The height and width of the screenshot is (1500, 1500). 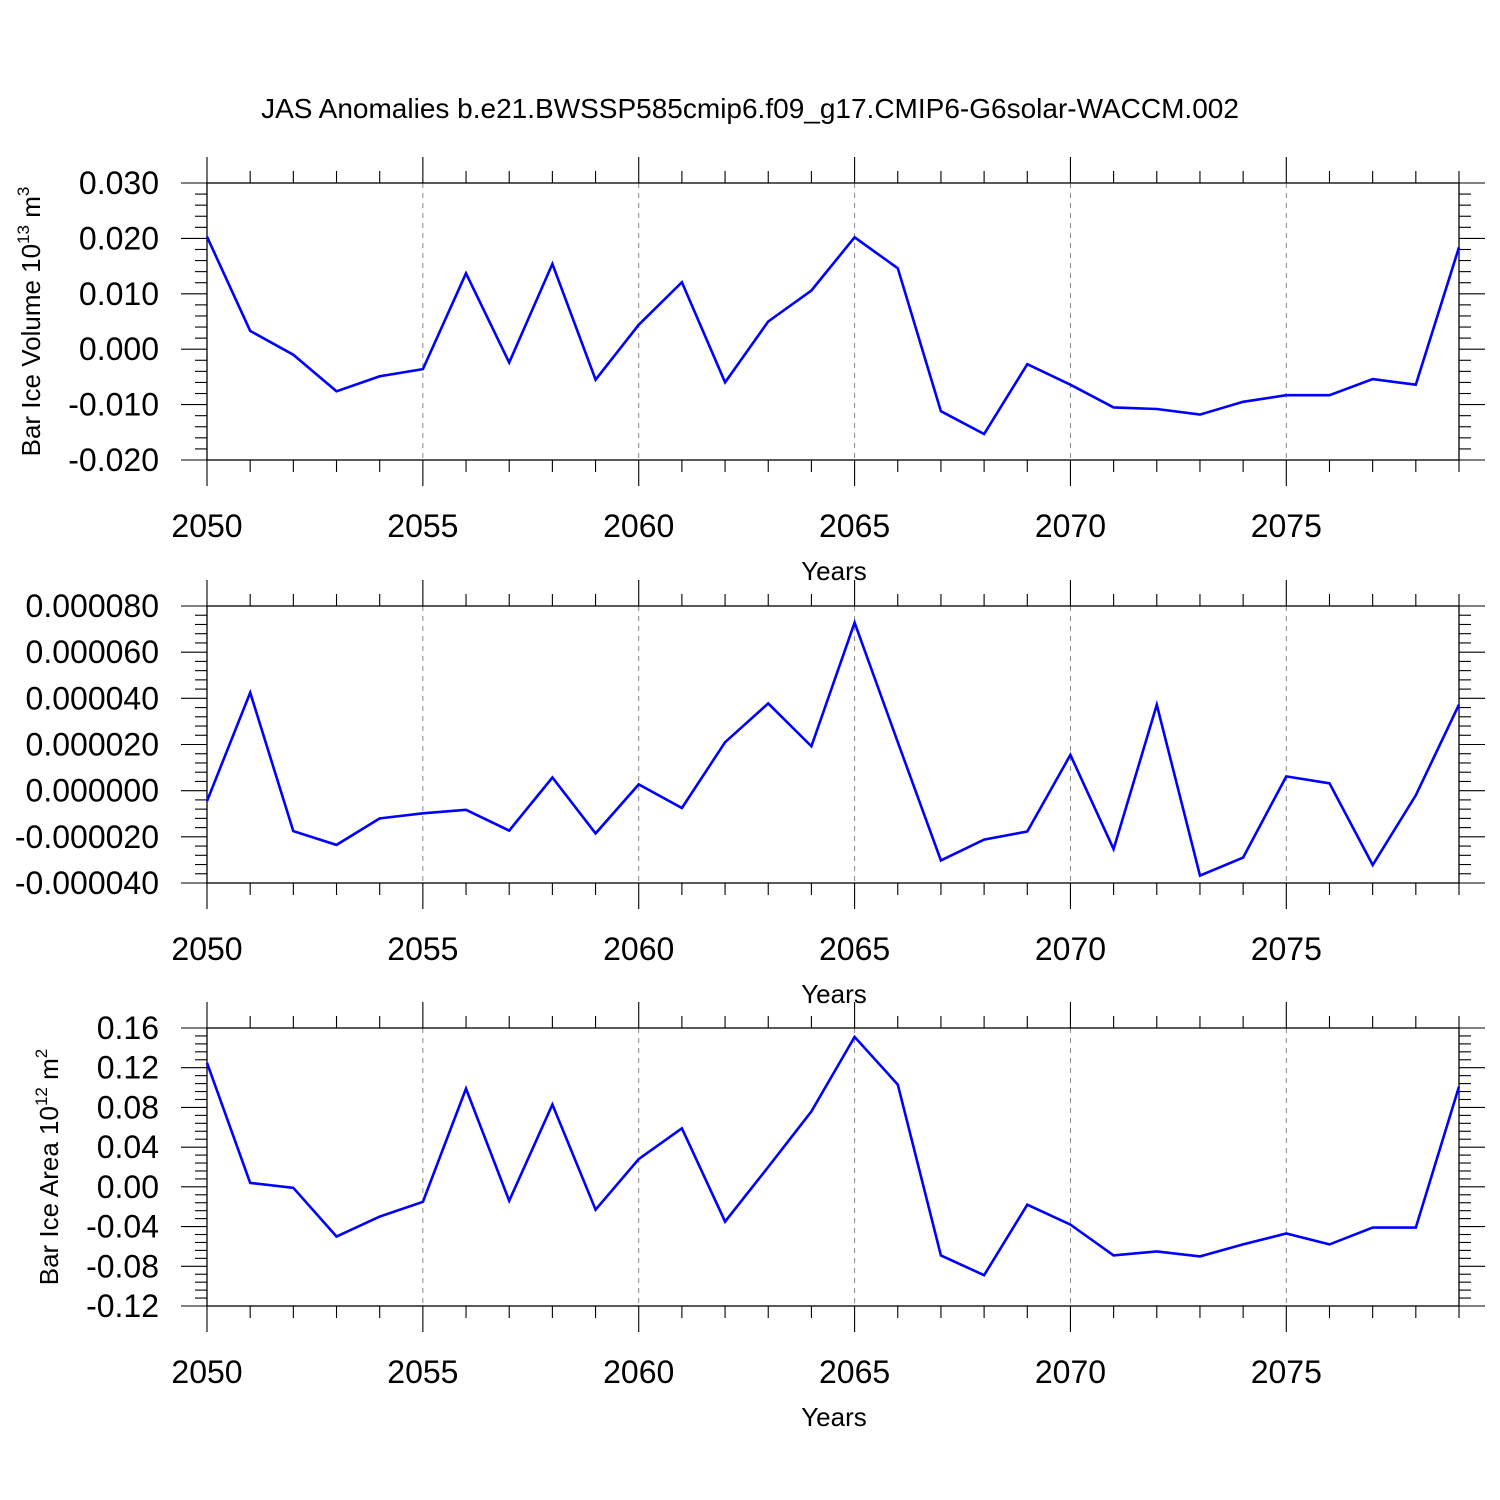 What do you see at coordinates (128, 1028) in the screenshot?
I see `y-tick-label: 0.16` at bounding box center [128, 1028].